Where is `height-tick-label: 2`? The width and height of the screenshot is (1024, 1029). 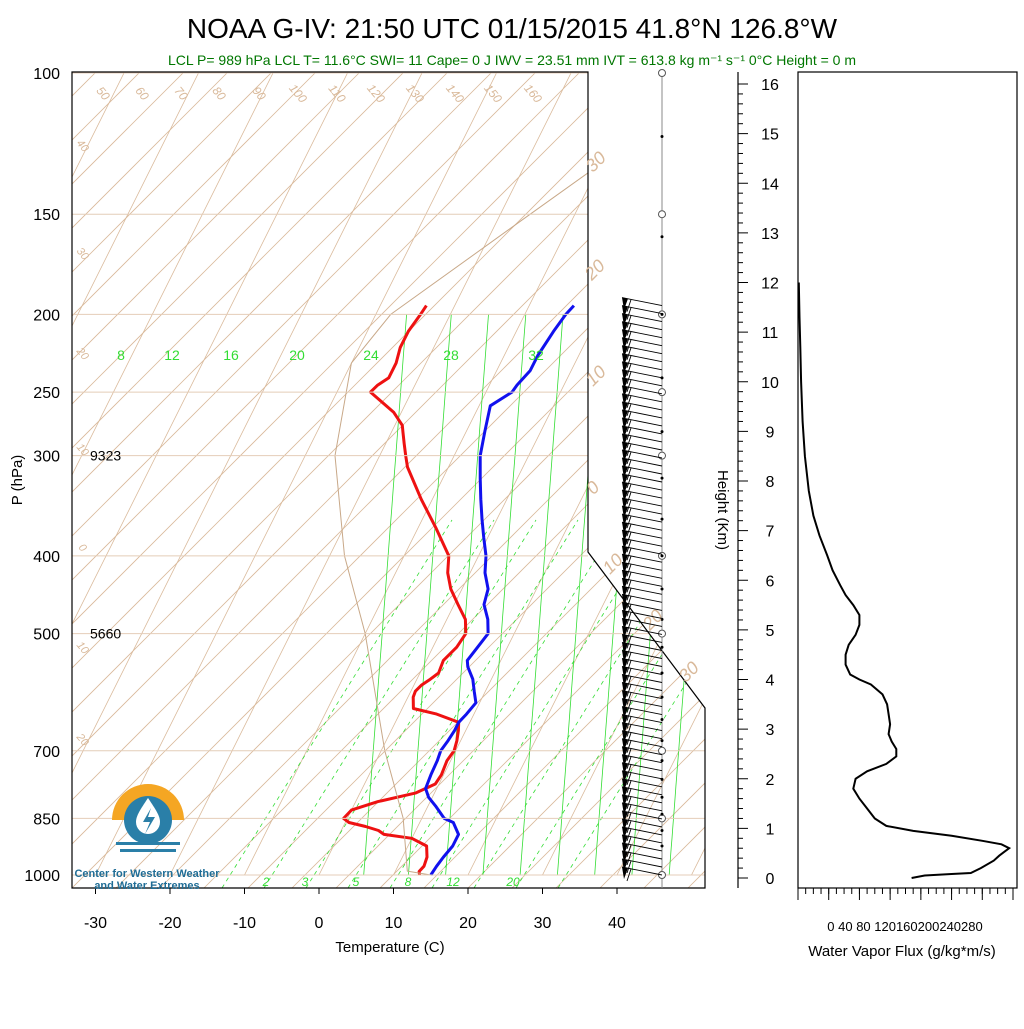 height-tick-label: 2 is located at coordinates (770, 780).